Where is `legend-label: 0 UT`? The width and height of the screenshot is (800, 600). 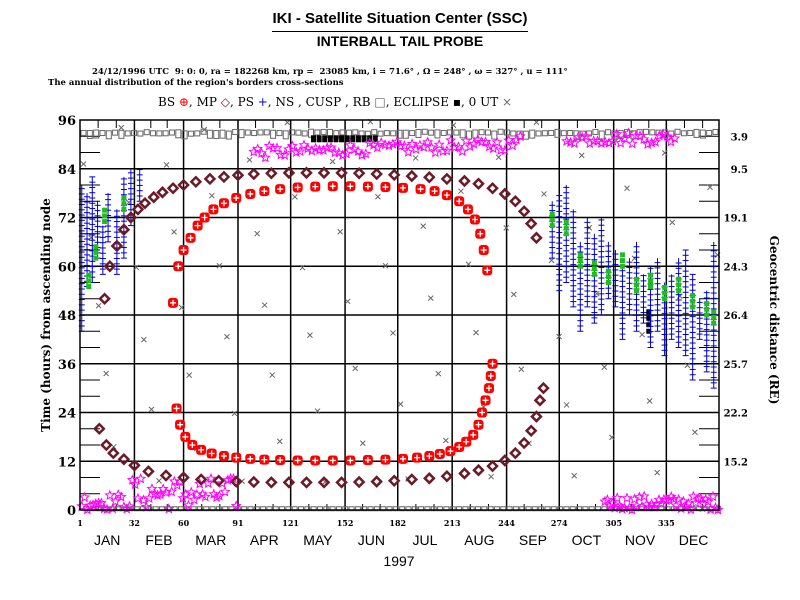 legend-label: 0 UT is located at coordinates (485, 102).